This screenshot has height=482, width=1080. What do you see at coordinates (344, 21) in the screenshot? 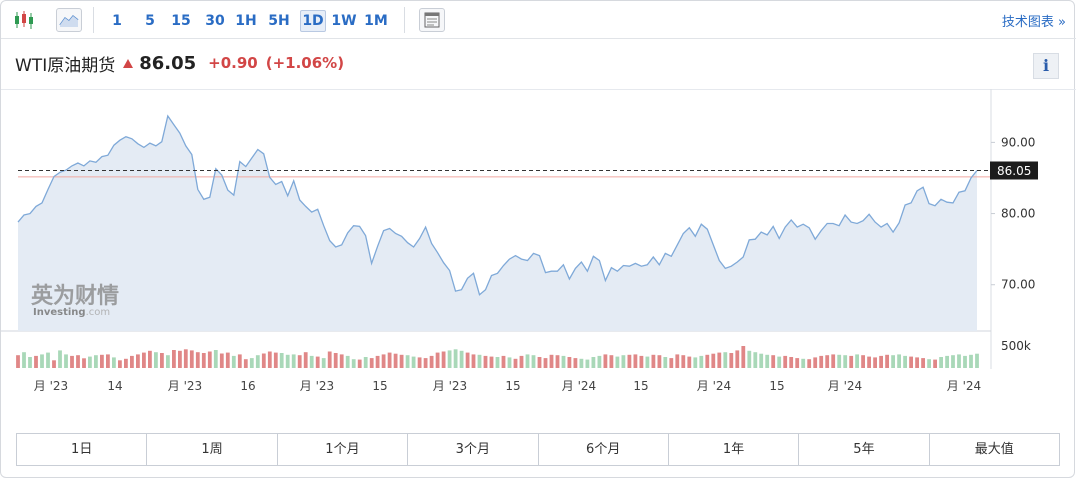
I see `timeframe-1w: 1W` at bounding box center [344, 21].